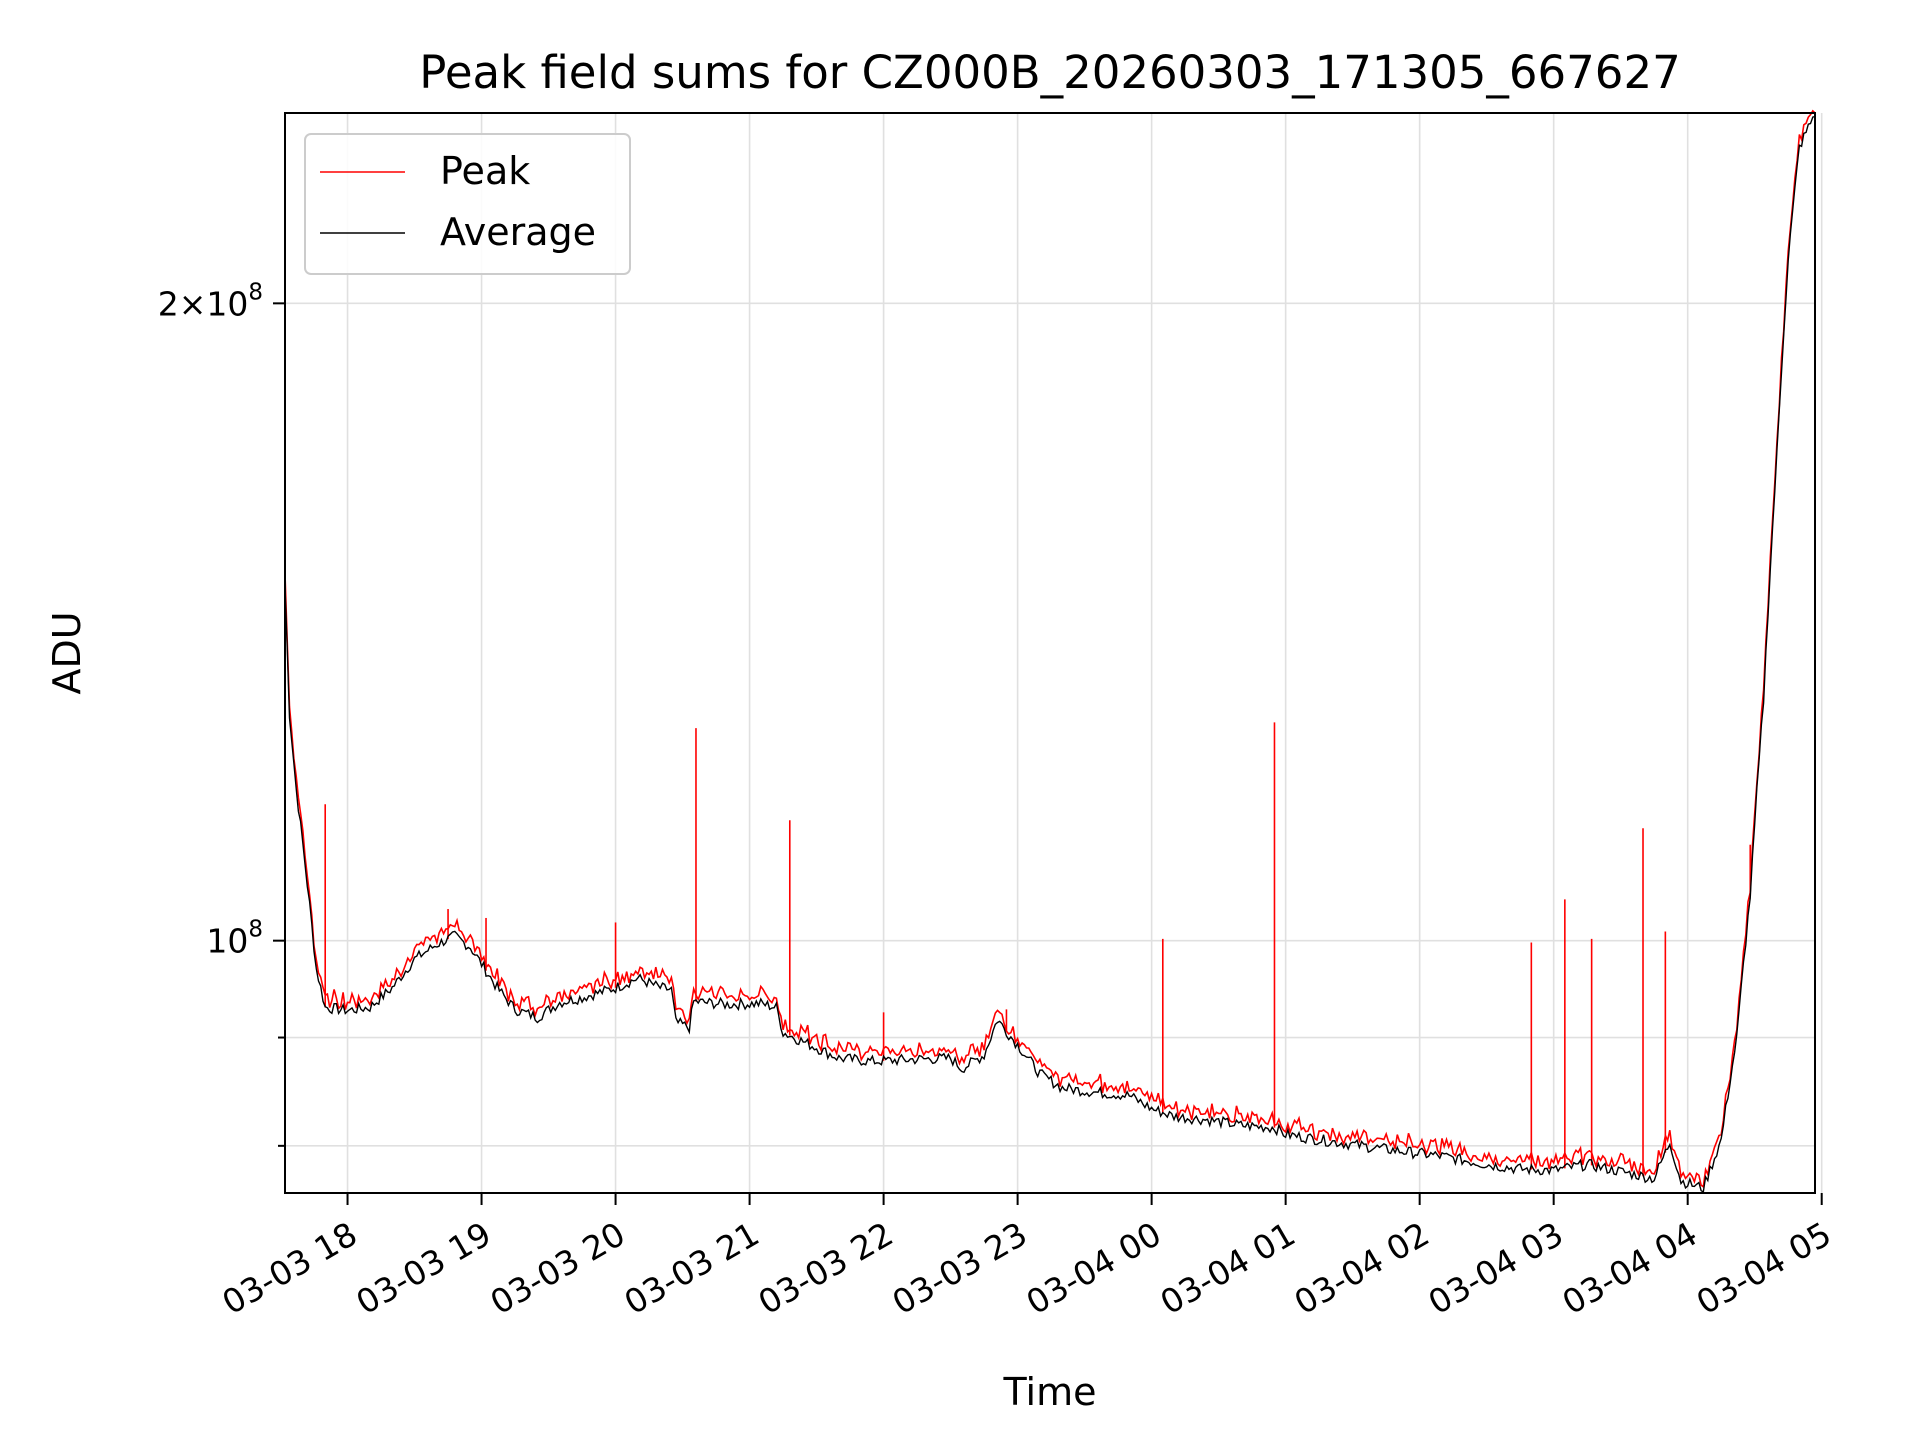 The height and width of the screenshot is (1440, 1920). I want to click on y-tick-label: 2×108, so click(210, 301).